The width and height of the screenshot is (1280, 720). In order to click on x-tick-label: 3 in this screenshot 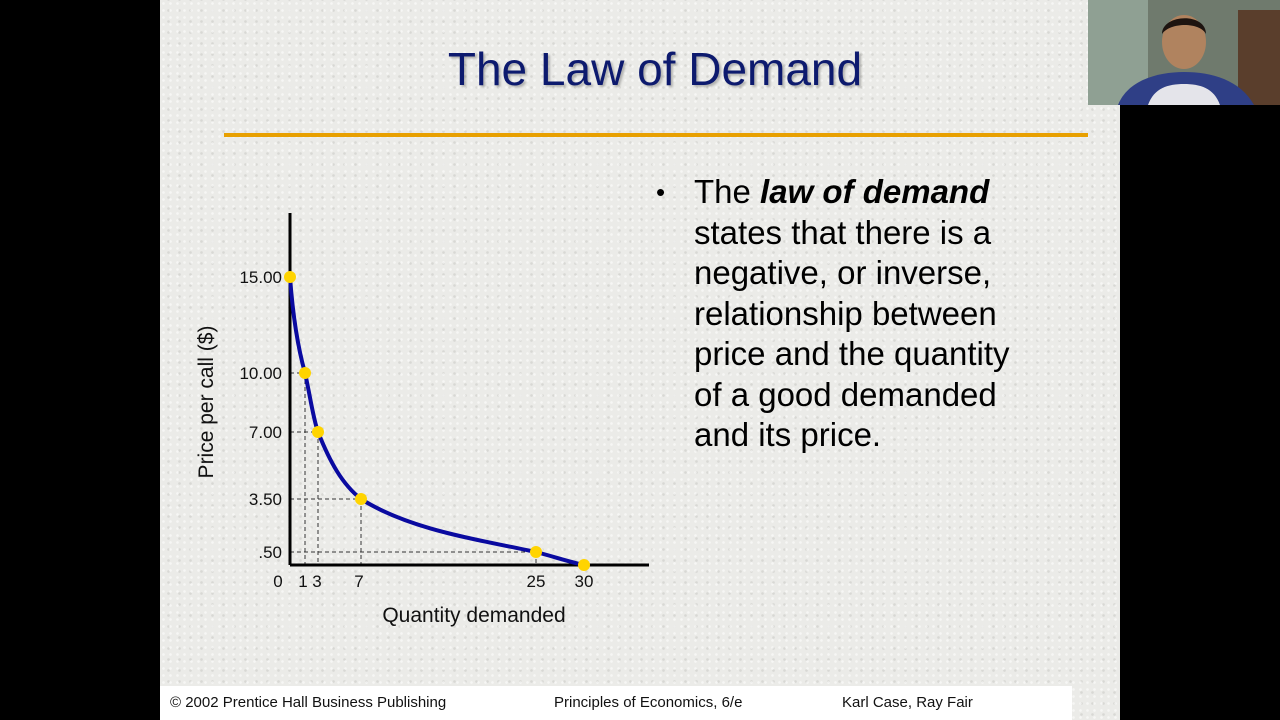, I will do `click(316, 581)`.